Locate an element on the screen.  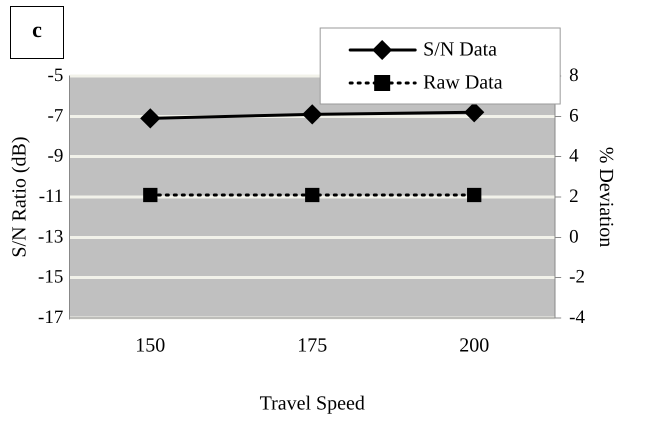
y2-tick-label: 2 is located at coordinates (574, 196).